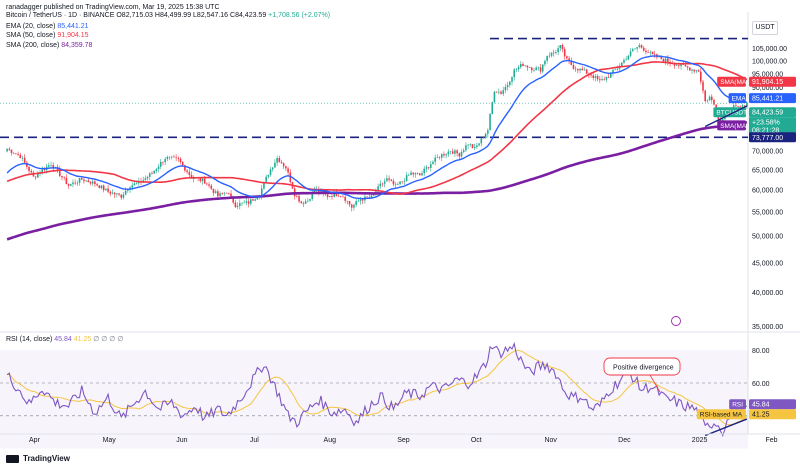 This screenshot has height=470, width=800. I want to click on sma200-legend: SMA (200, close) 84,359.78, so click(49, 45).